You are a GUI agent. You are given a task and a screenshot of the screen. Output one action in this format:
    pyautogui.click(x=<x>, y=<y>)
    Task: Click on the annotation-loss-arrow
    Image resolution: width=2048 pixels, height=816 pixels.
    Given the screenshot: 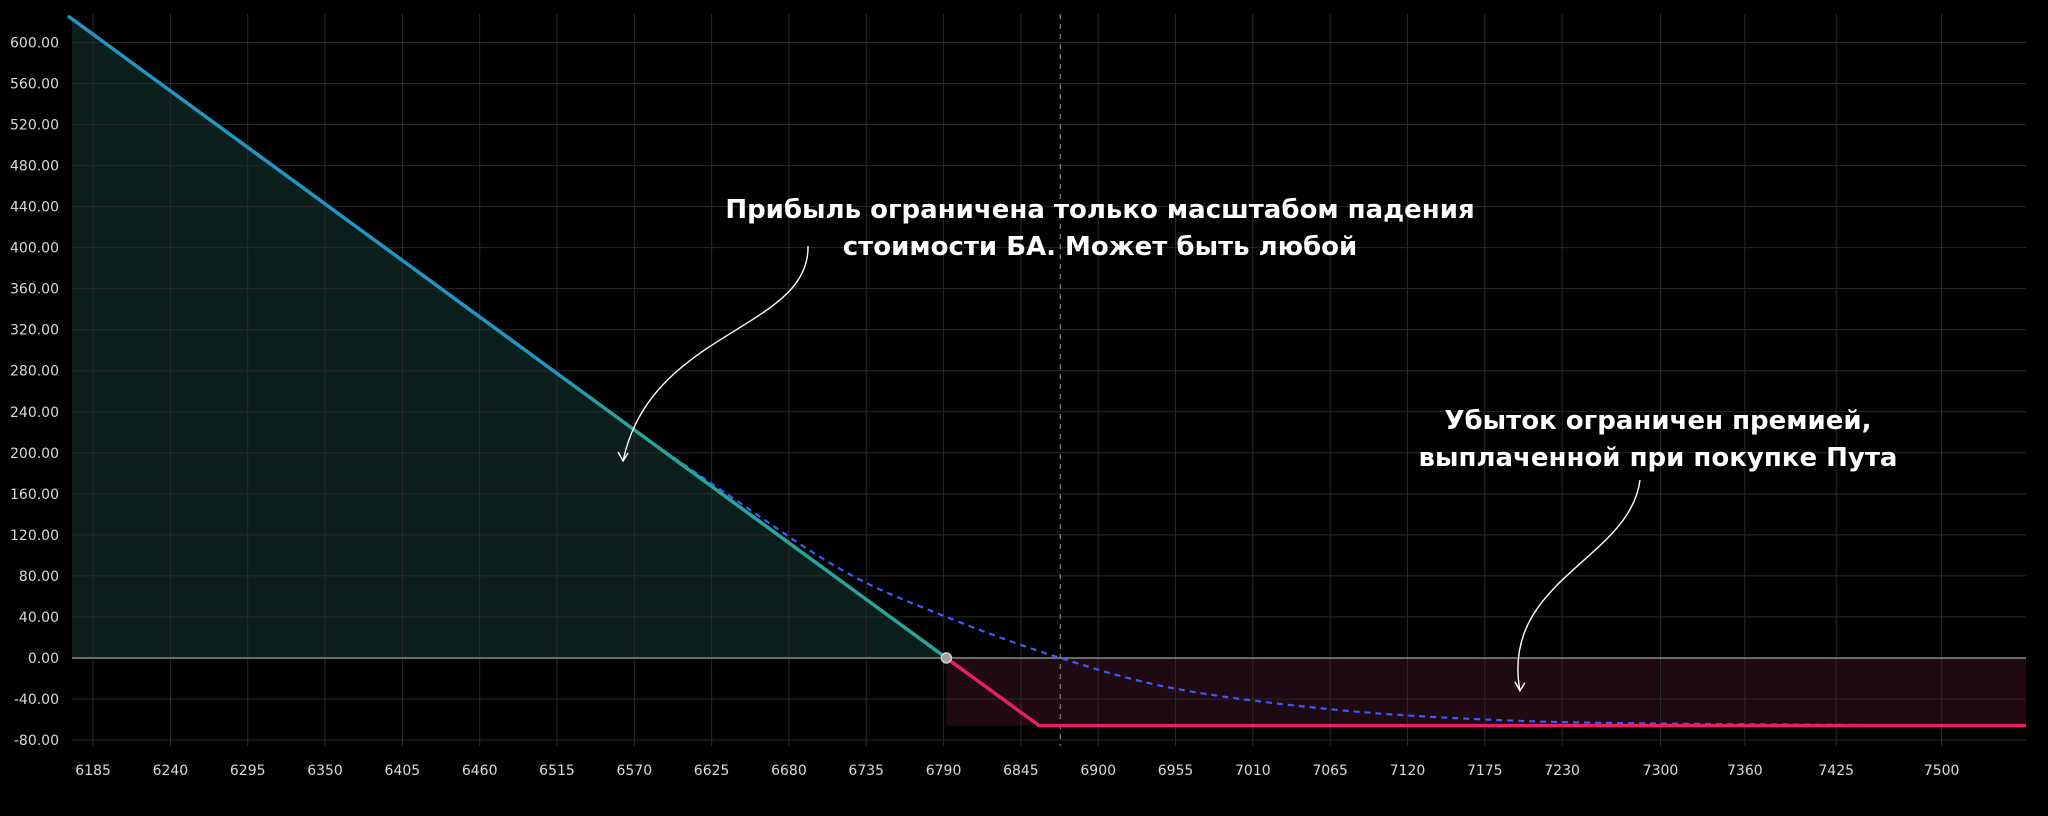 What is the action you would take?
    pyautogui.click(x=1579, y=585)
    